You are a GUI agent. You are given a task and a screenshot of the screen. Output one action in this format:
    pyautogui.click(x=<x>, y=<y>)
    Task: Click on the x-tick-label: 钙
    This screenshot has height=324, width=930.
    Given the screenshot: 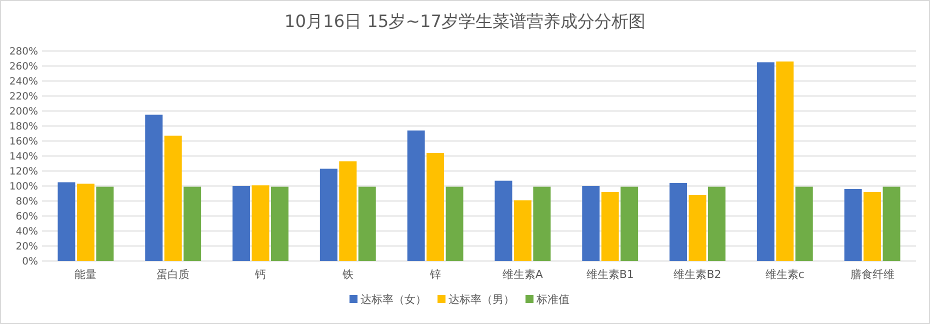 What is the action you would take?
    pyautogui.click(x=260, y=274)
    